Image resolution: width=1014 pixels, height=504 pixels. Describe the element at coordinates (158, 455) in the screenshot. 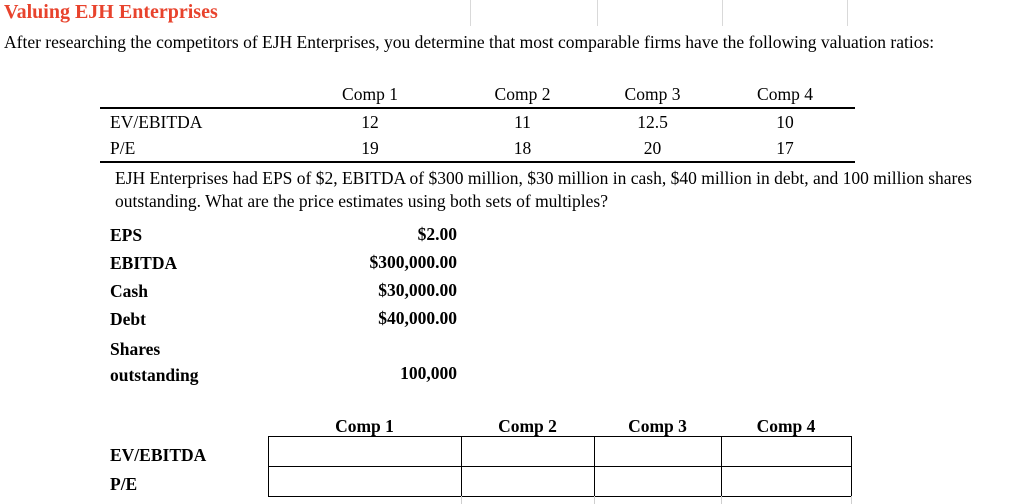

I see `answers-row-label-evebitda: EV/EBITDA` at that location.